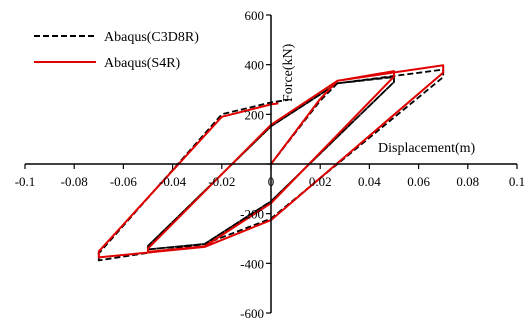 This screenshot has width=528, height=320. What do you see at coordinates (255, 15) in the screenshot?
I see `y-tick-label: 600` at bounding box center [255, 15].